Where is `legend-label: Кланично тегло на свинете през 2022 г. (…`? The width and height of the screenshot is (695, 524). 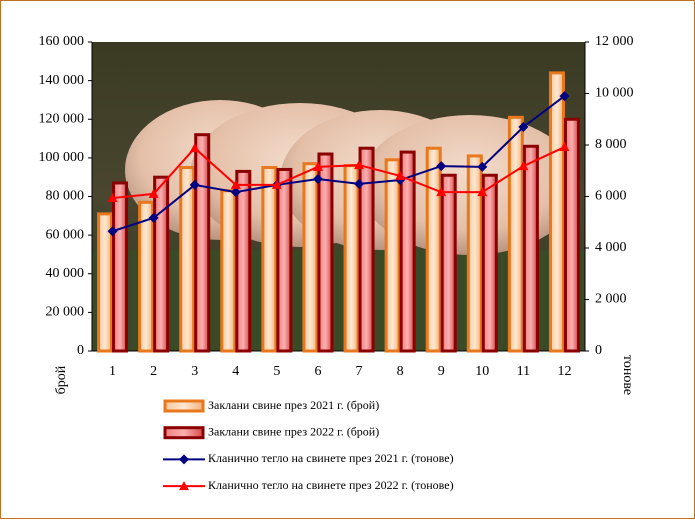
legend-label: Кланично тегло на свинете през 2022 г. (… is located at coordinates (331, 485).